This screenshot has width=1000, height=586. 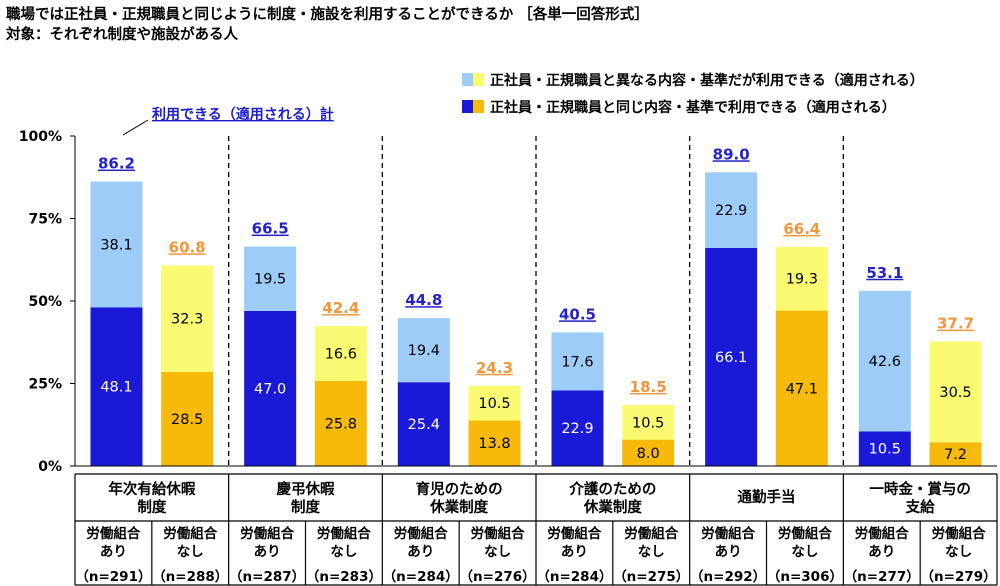 I want to click on data-label-total: 86.2, so click(x=116, y=164).